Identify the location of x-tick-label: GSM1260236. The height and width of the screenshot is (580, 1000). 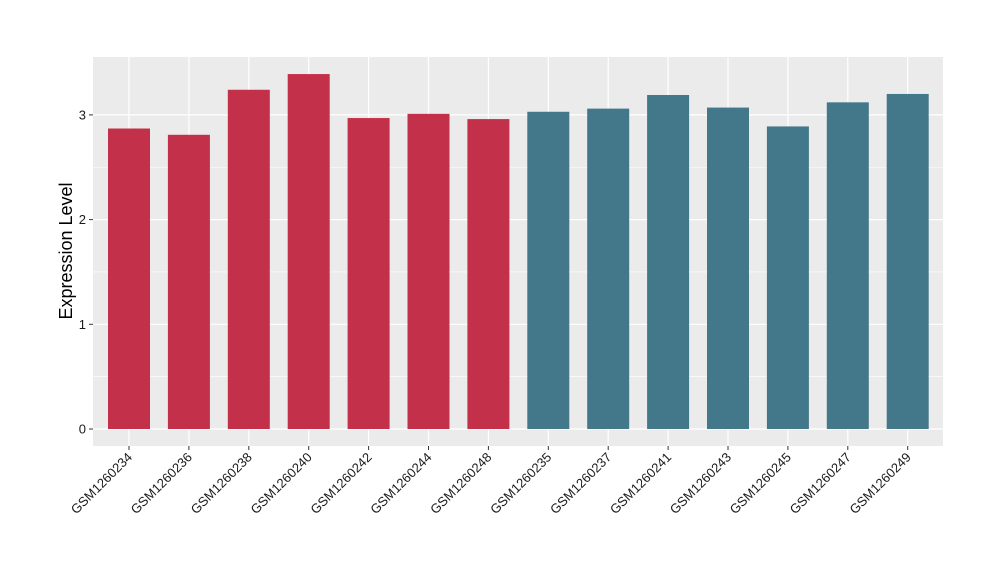
(161, 483).